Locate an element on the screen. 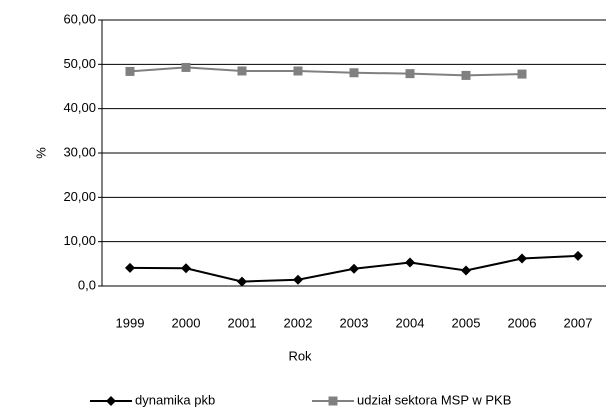 The height and width of the screenshot is (413, 609). y-tick-label: 20,00 is located at coordinates (79, 196).